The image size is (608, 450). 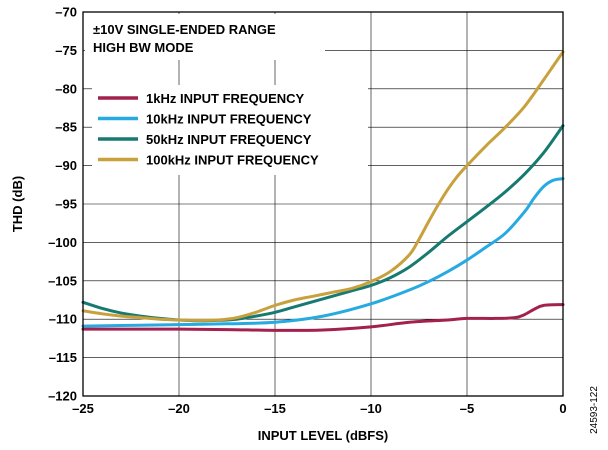 I want to click on annotation-background, so click(x=205, y=37).